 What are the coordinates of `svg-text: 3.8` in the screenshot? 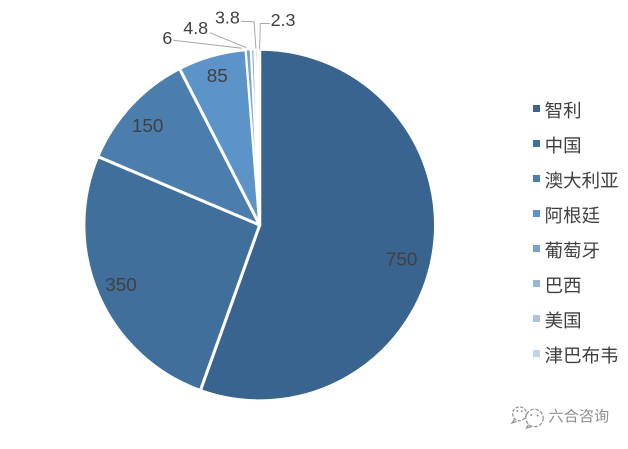 It's located at (227, 17).